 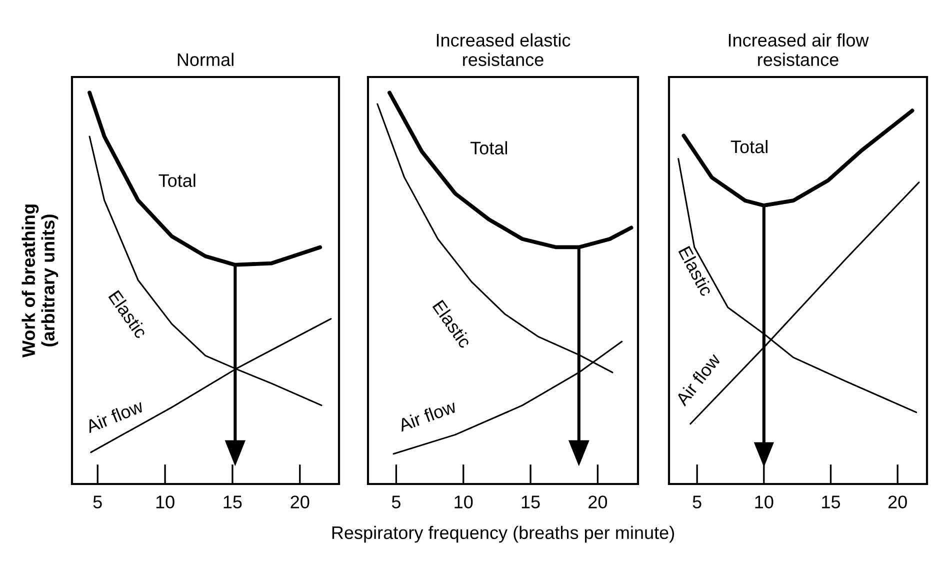 I want to click on chart-title: Increased air flow resistance, so click(x=798, y=49).